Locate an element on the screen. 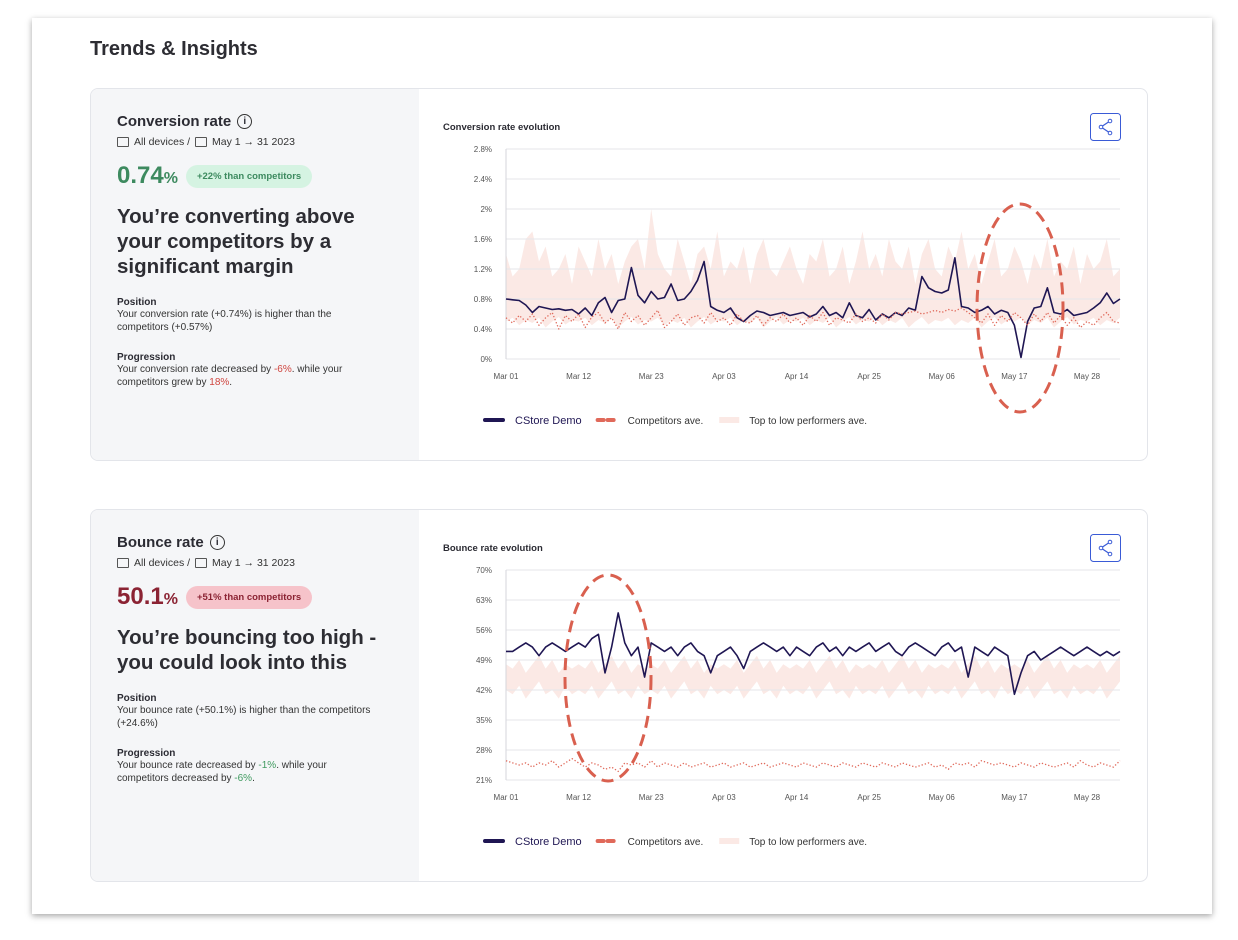  metric: 0.74% +22% than competitors is located at coordinates (255, 176).